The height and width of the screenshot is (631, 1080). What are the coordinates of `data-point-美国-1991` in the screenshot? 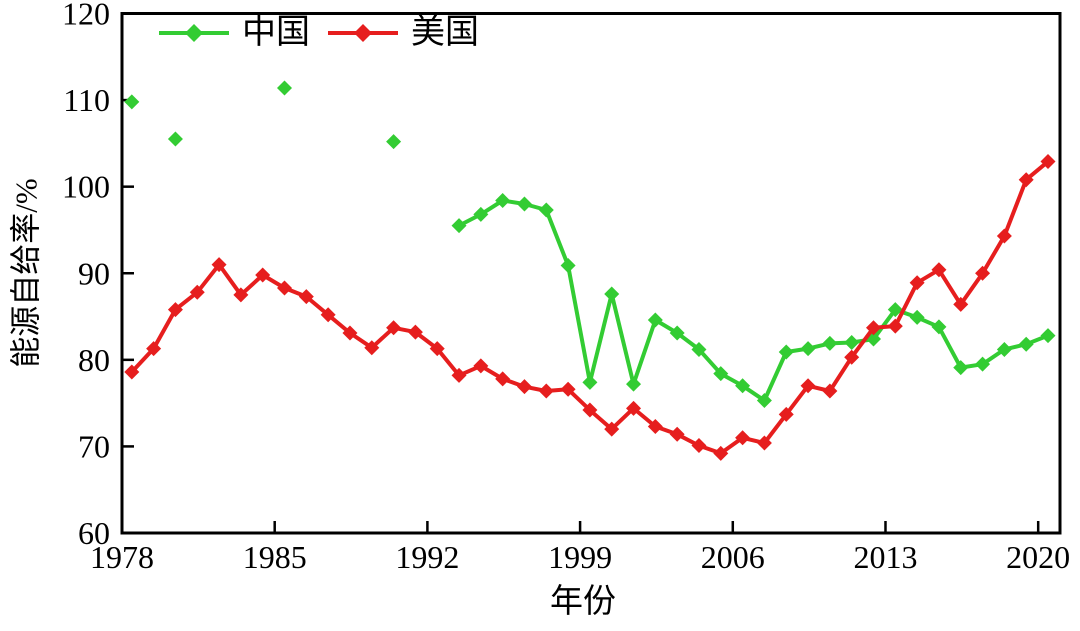 It's located at (415, 332).